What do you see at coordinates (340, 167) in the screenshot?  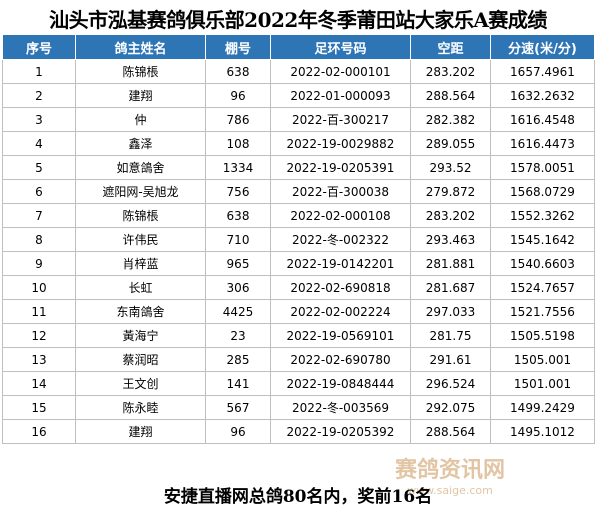 I see `table-cell: 2022-19-0205391` at bounding box center [340, 167].